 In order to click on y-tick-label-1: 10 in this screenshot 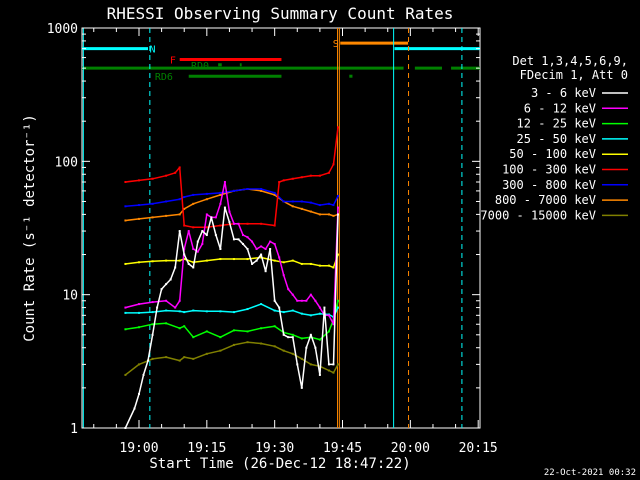, I will do `click(70, 296)`.